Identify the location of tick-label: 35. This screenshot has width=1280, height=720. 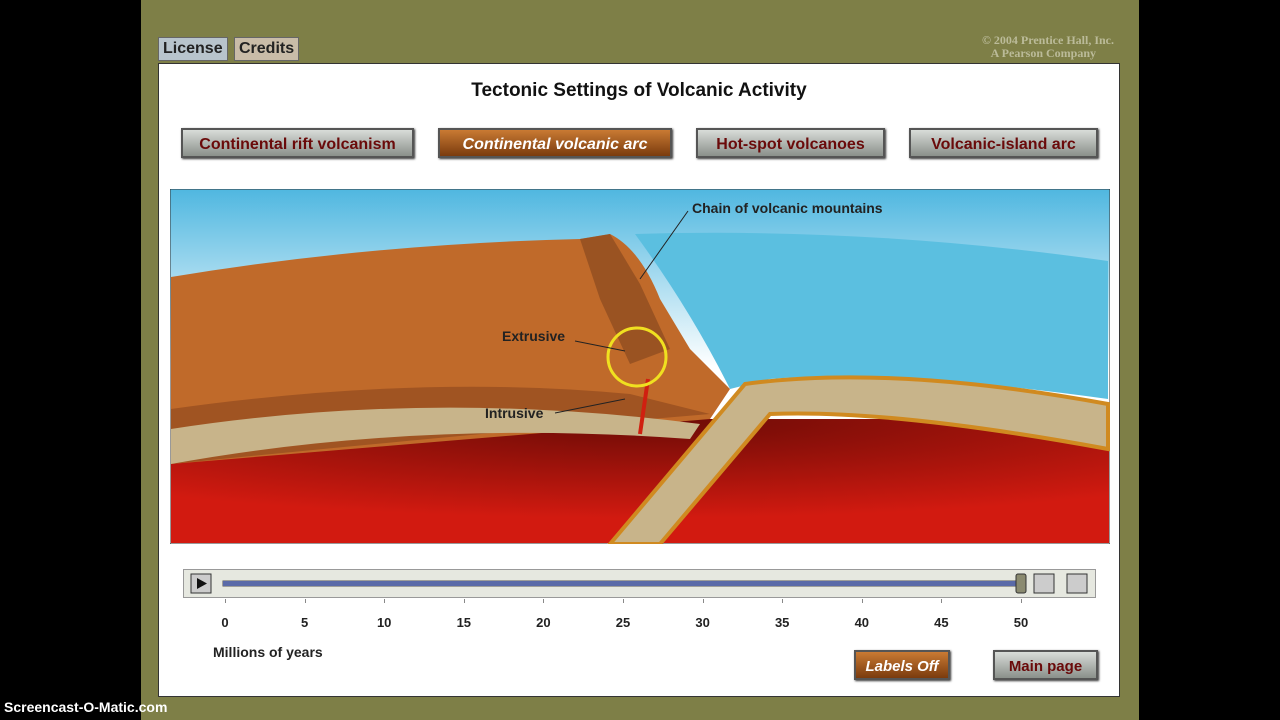
(782, 622).